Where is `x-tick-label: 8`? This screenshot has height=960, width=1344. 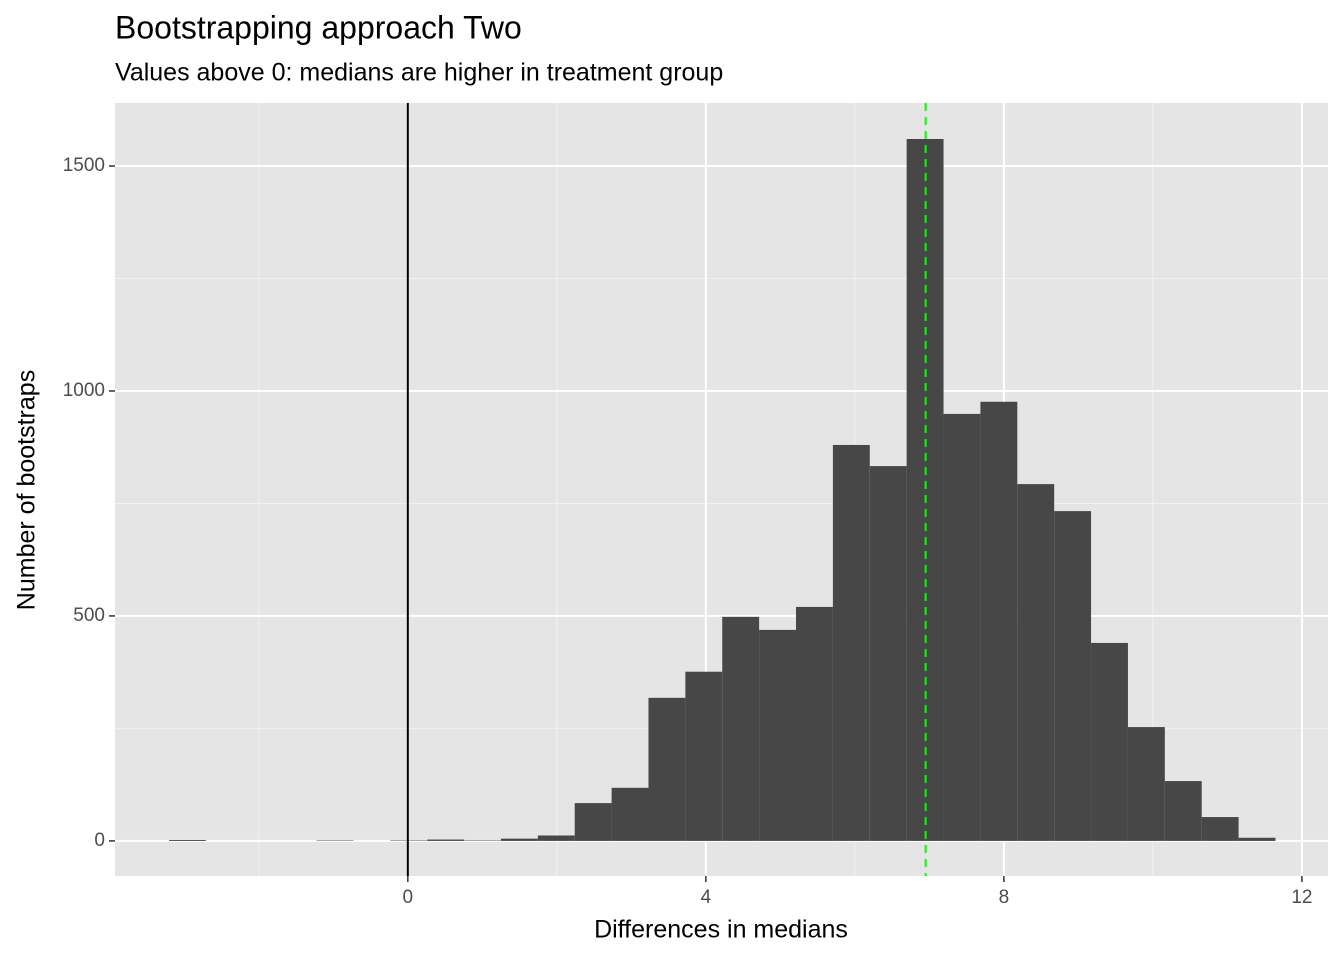 x-tick-label: 8 is located at coordinates (1004, 897).